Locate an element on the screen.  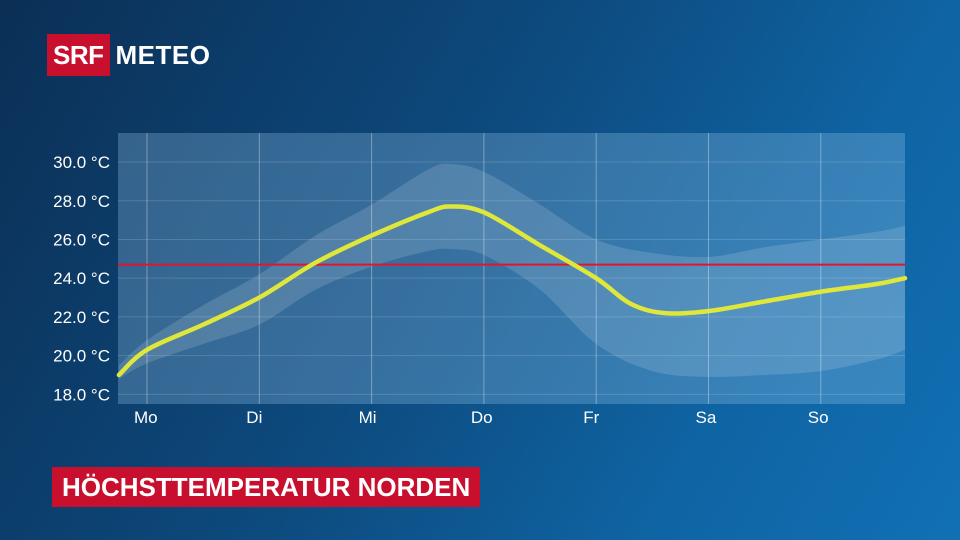
x-tick-label: Do is located at coordinates (482, 417).